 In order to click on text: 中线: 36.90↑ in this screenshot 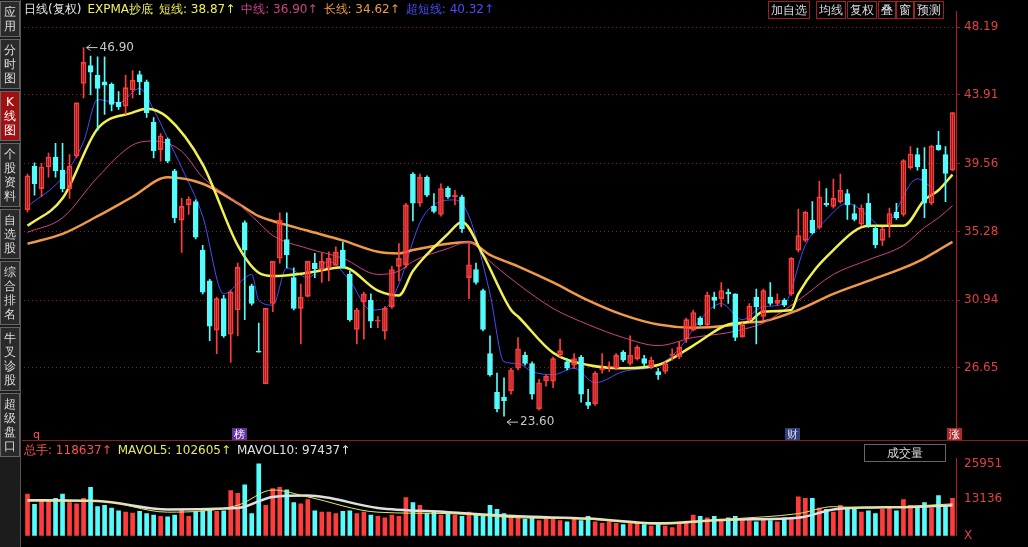, I will do `click(279, 9)`.